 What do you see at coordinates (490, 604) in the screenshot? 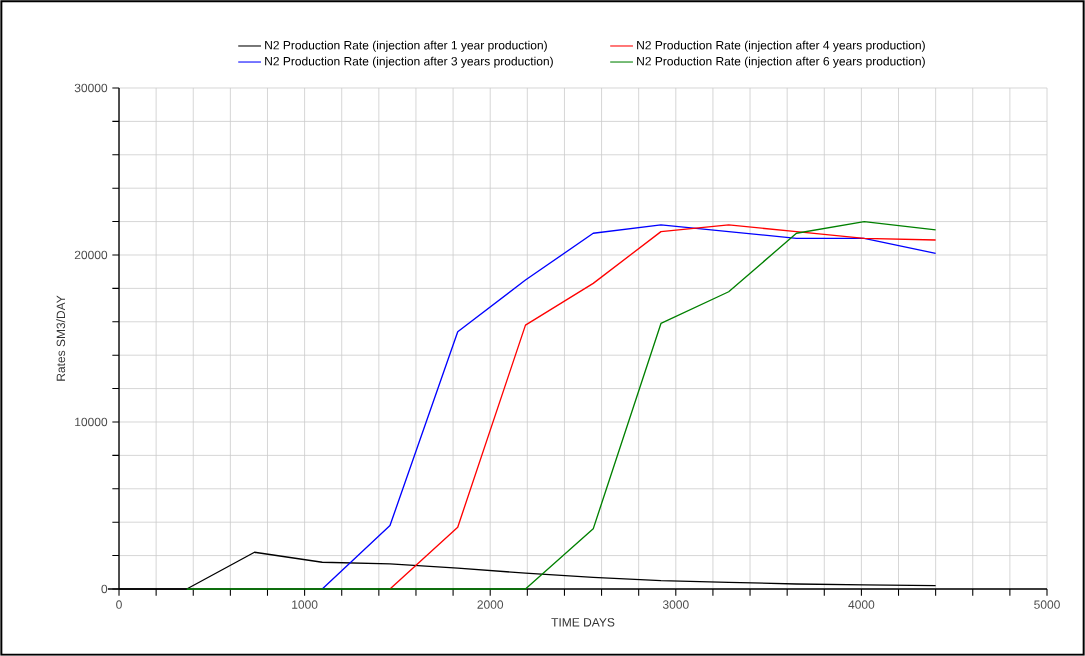
I see `x-tick-label: 2000` at bounding box center [490, 604].